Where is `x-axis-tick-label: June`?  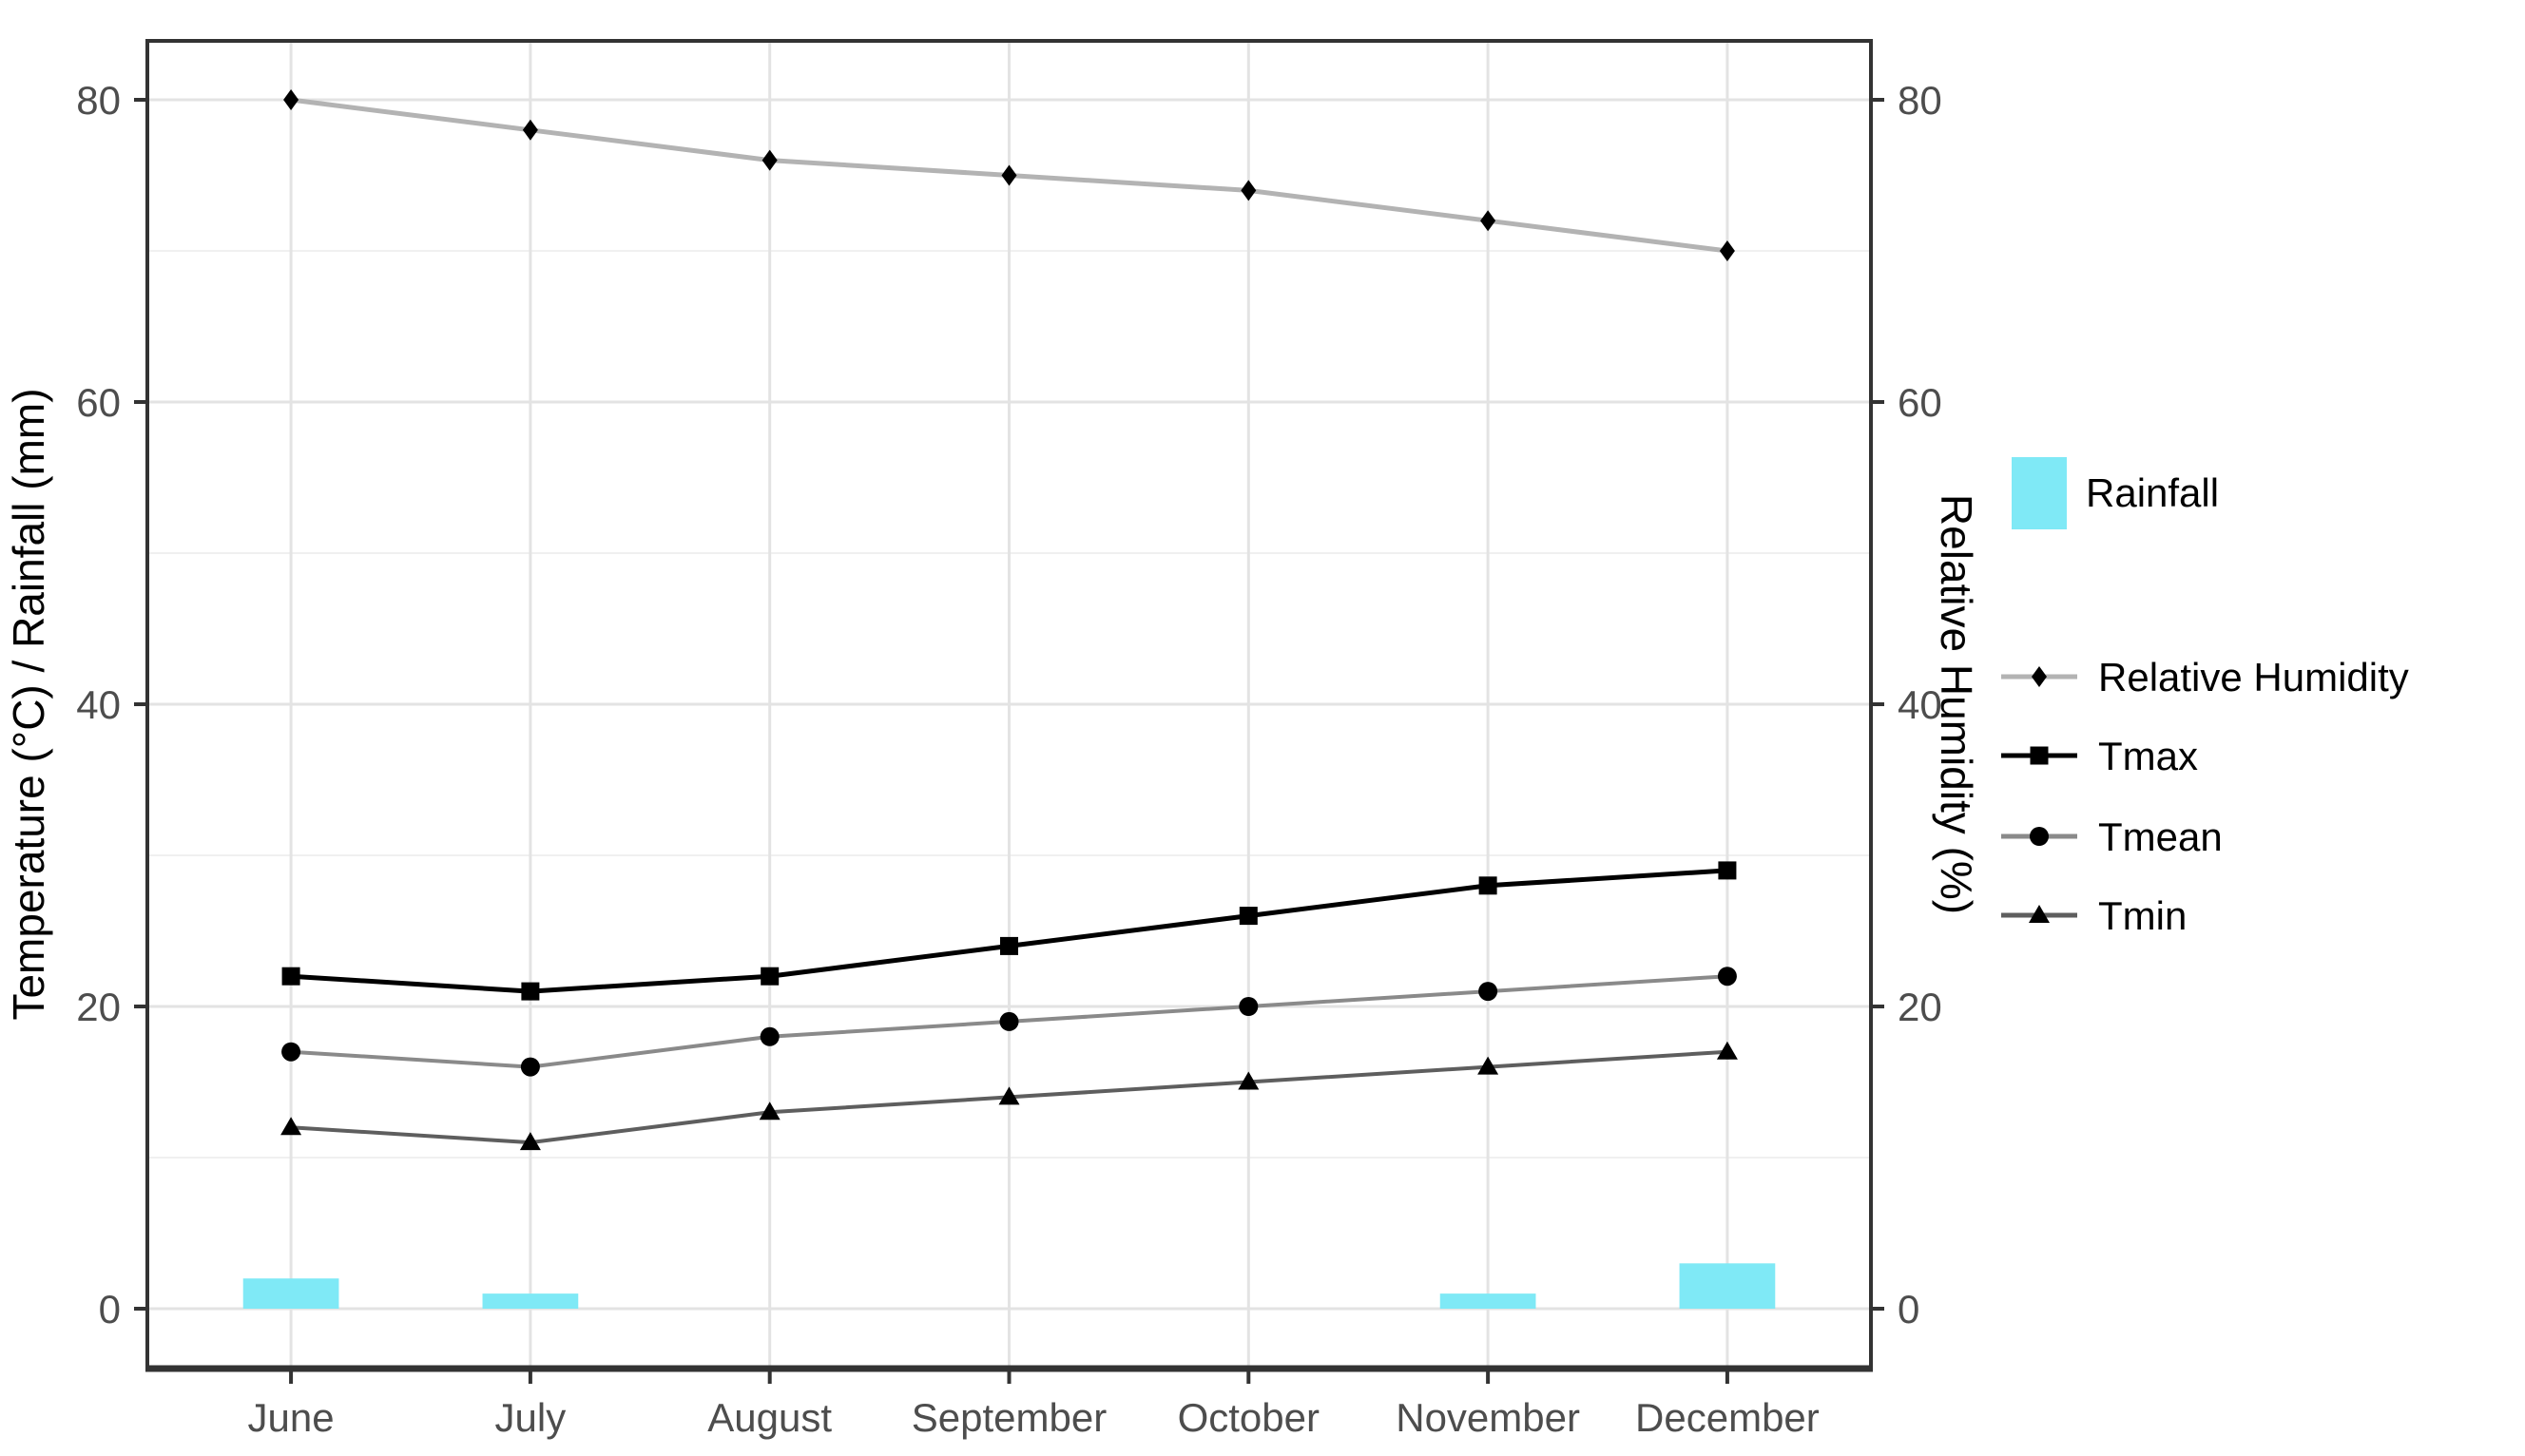
x-axis-tick-label: June is located at coordinates (291, 1417).